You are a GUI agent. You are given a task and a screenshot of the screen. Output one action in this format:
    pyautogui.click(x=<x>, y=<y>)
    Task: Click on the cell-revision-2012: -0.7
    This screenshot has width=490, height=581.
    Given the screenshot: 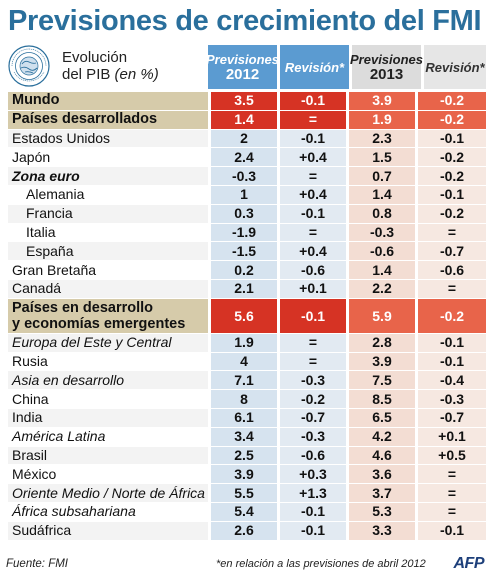 What is the action you would take?
    pyautogui.click(x=311, y=417)
    